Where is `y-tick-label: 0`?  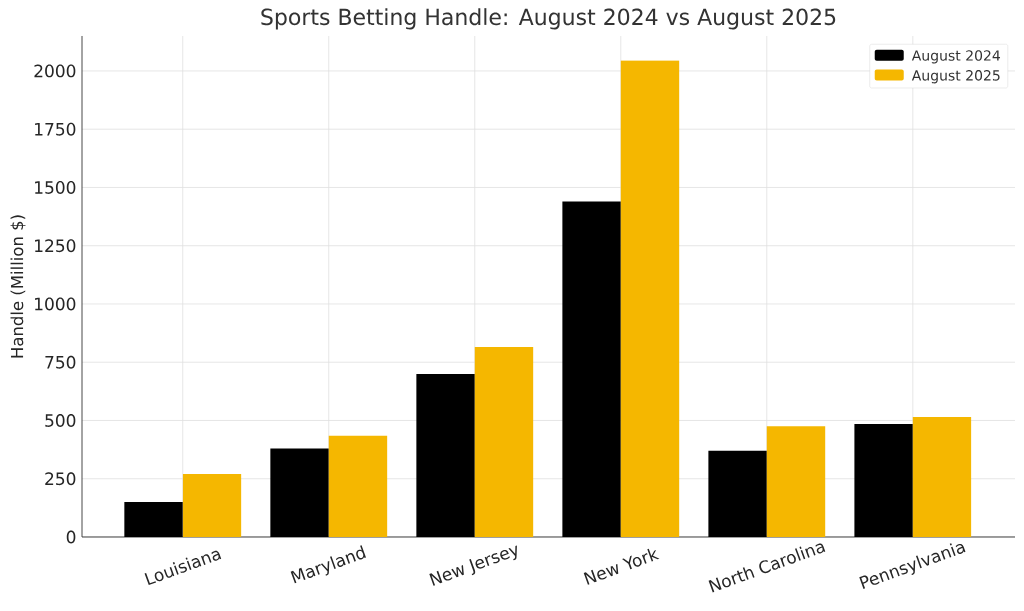 y-tick-label: 0 is located at coordinates (71, 537).